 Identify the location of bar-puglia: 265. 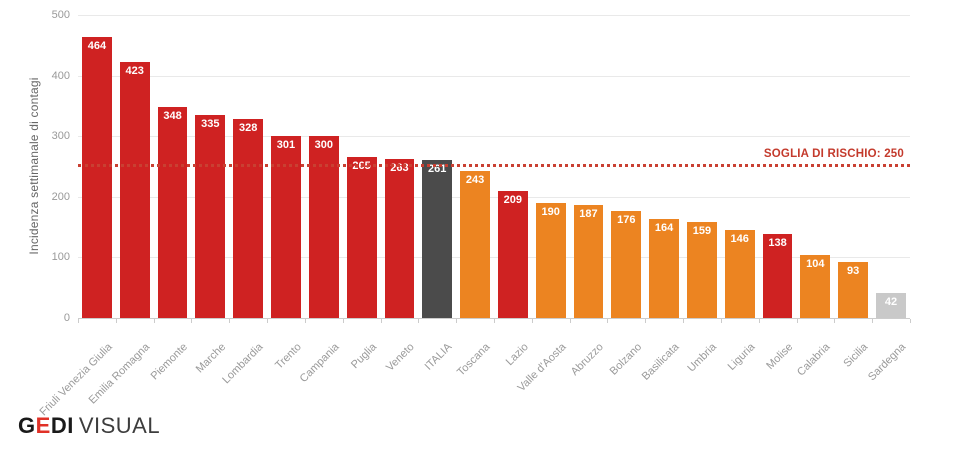
(361, 237).